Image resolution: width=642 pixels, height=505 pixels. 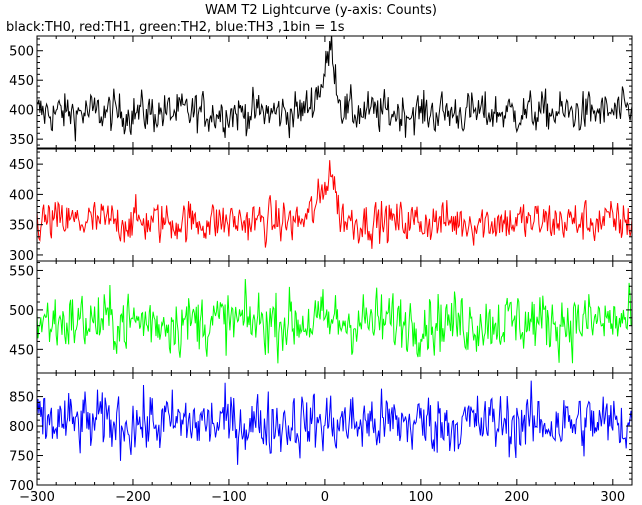 What do you see at coordinates (21, 271) in the screenshot?
I see `y-tick-label: 550` at bounding box center [21, 271].